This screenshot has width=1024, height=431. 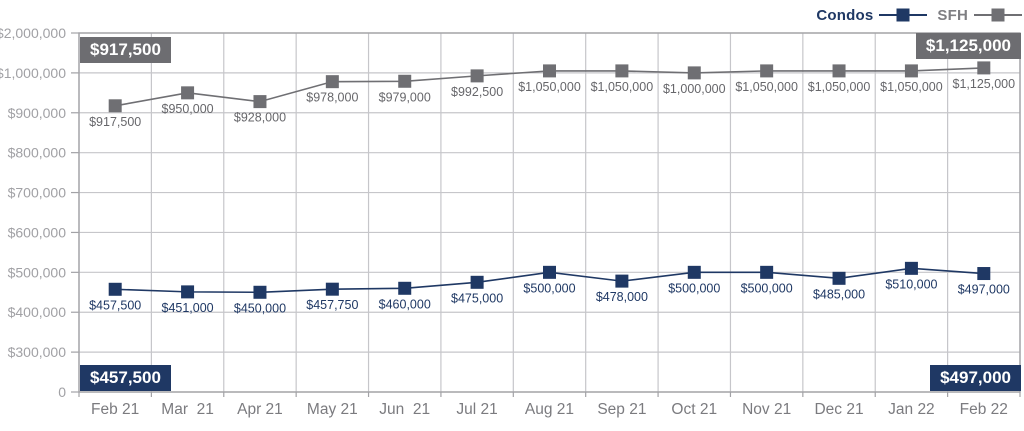 I want to click on data-point-label: $451,000, so click(x=188, y=308).